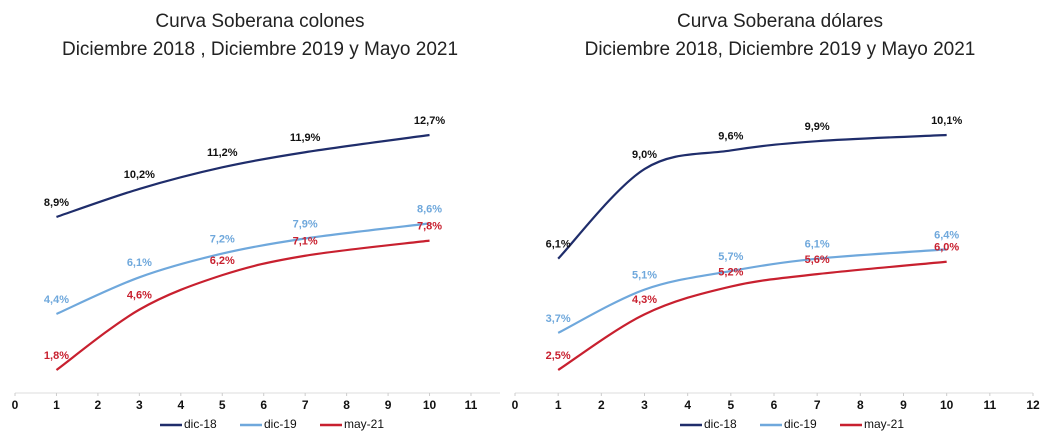 The image size is (1042, 442). Describe the element at coordinates (429, 209) in the screenshot. I see `data-label: 8,6%` at that location.